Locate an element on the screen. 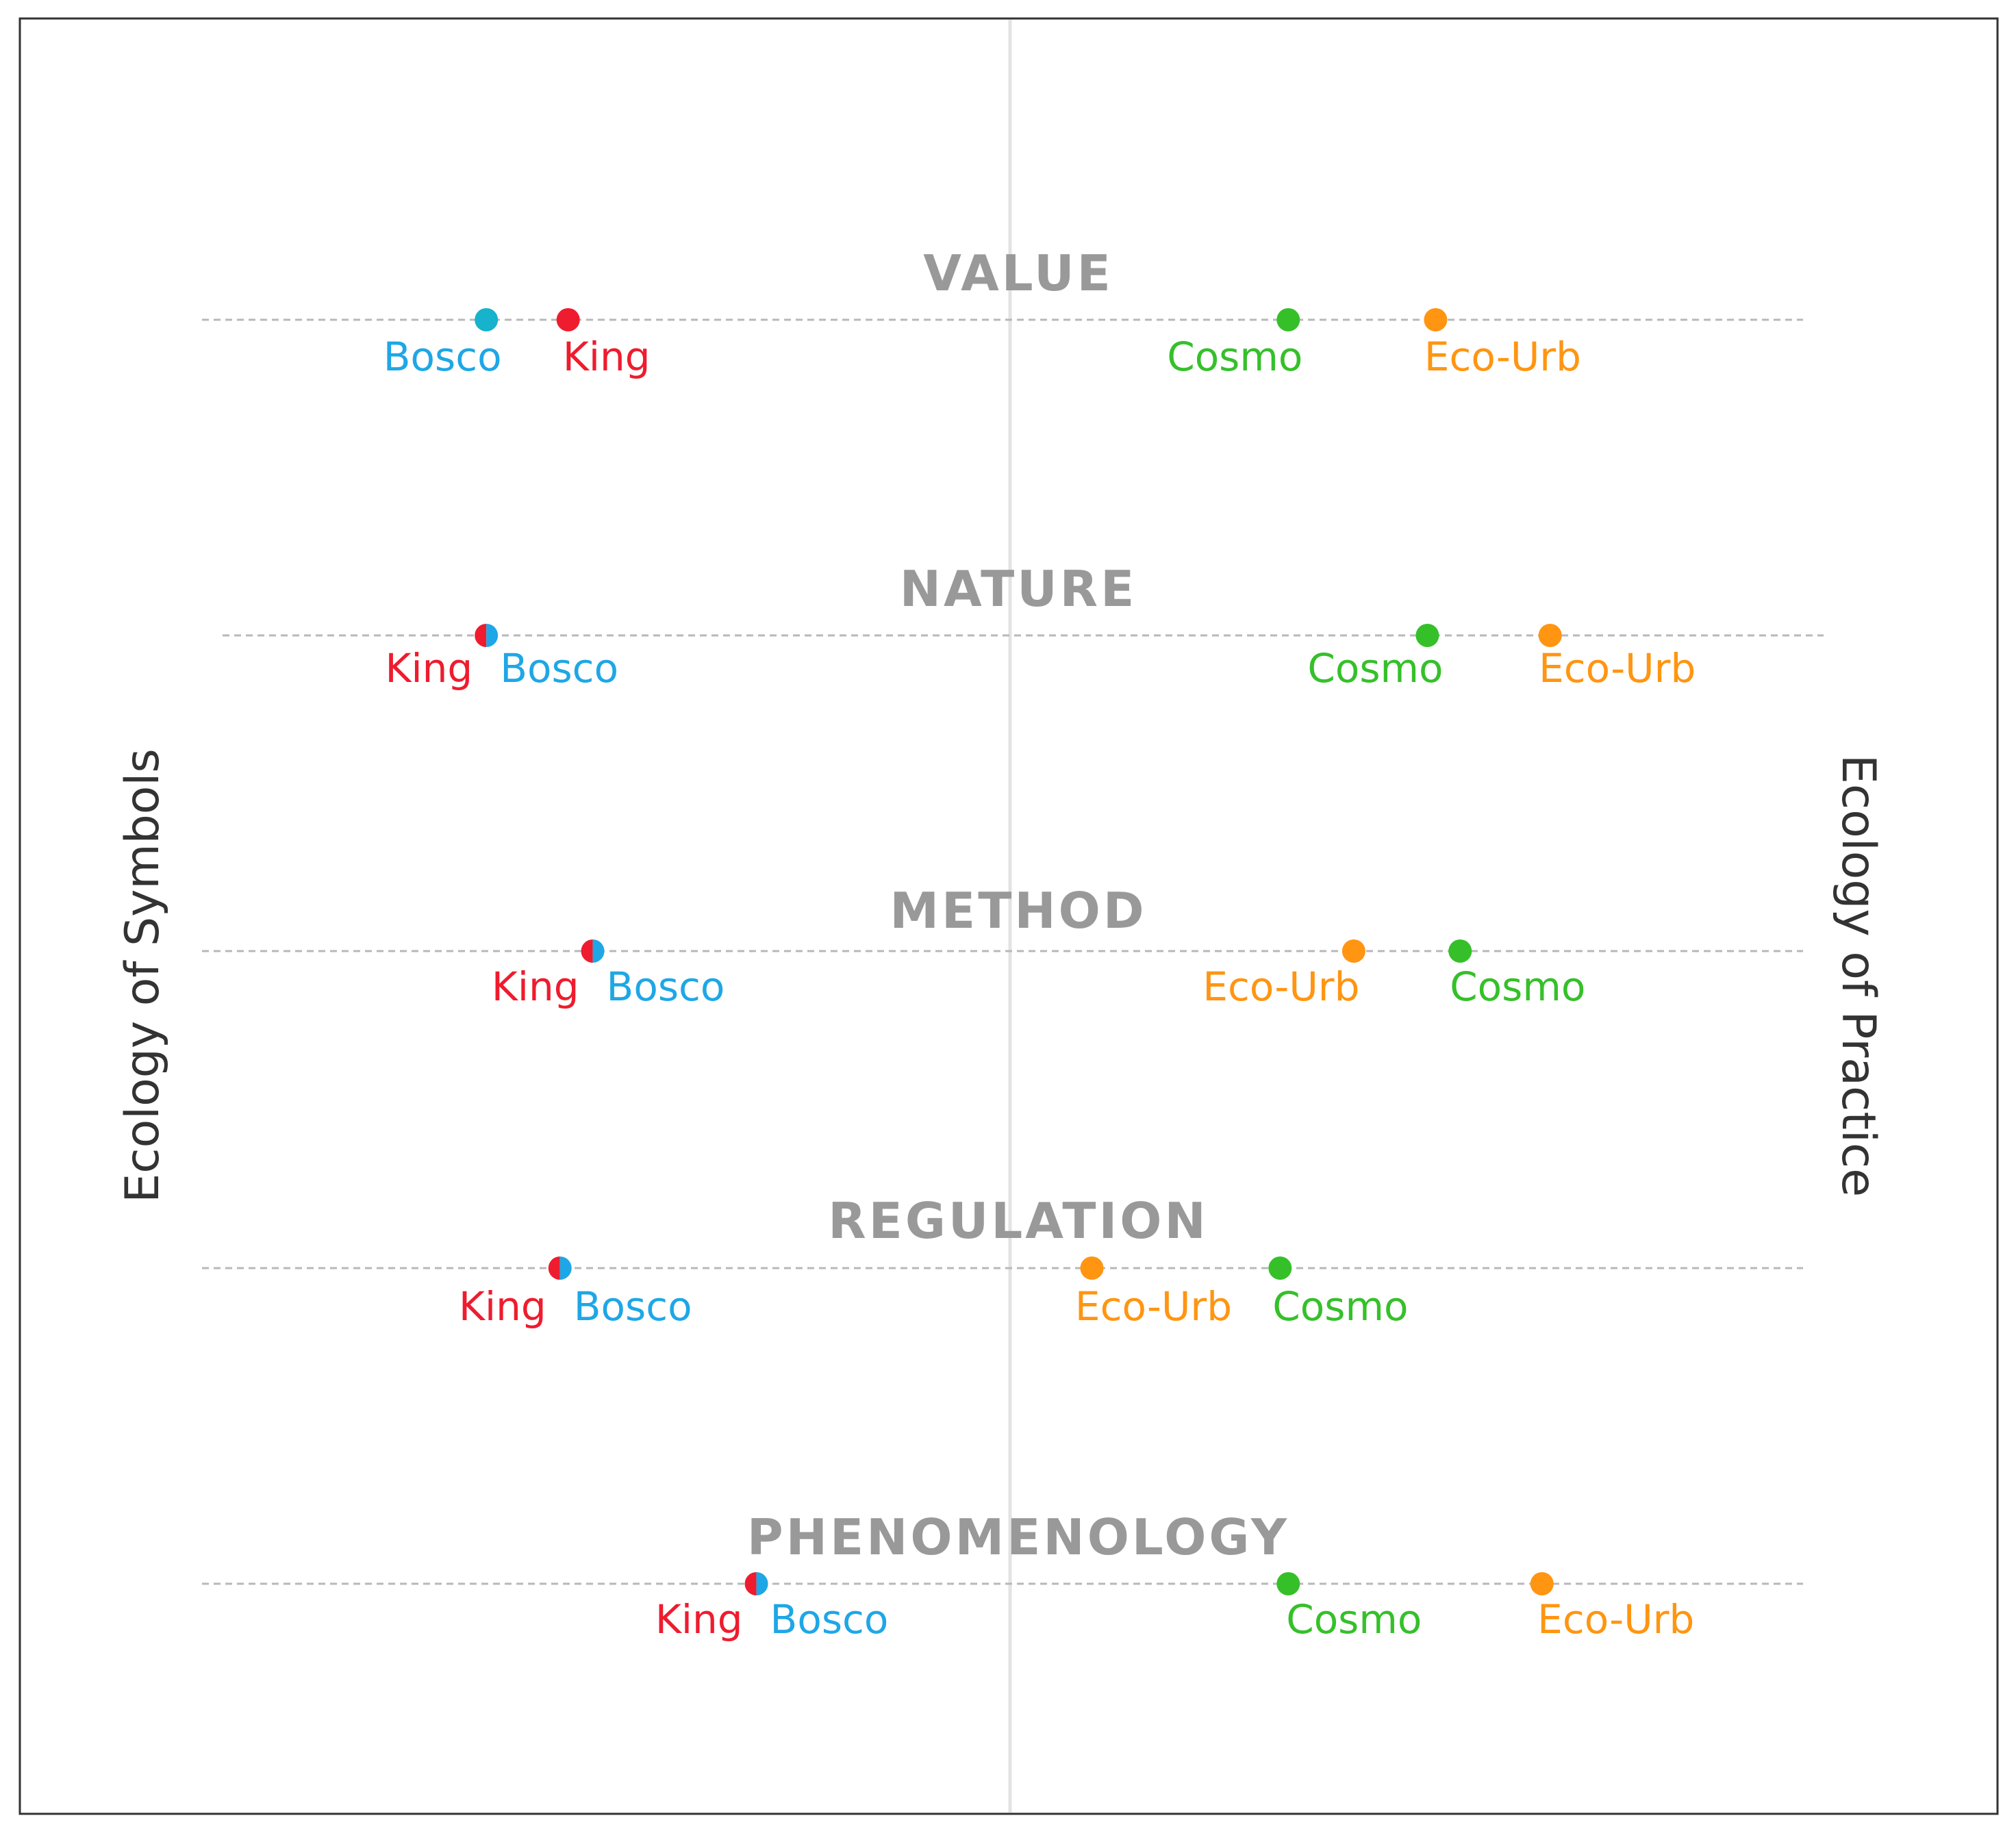 The image size is (2016, 1833). dimension-row: NATURE King Bosco Cosmo Eco-Urb is located at coordinates (1023, 626).